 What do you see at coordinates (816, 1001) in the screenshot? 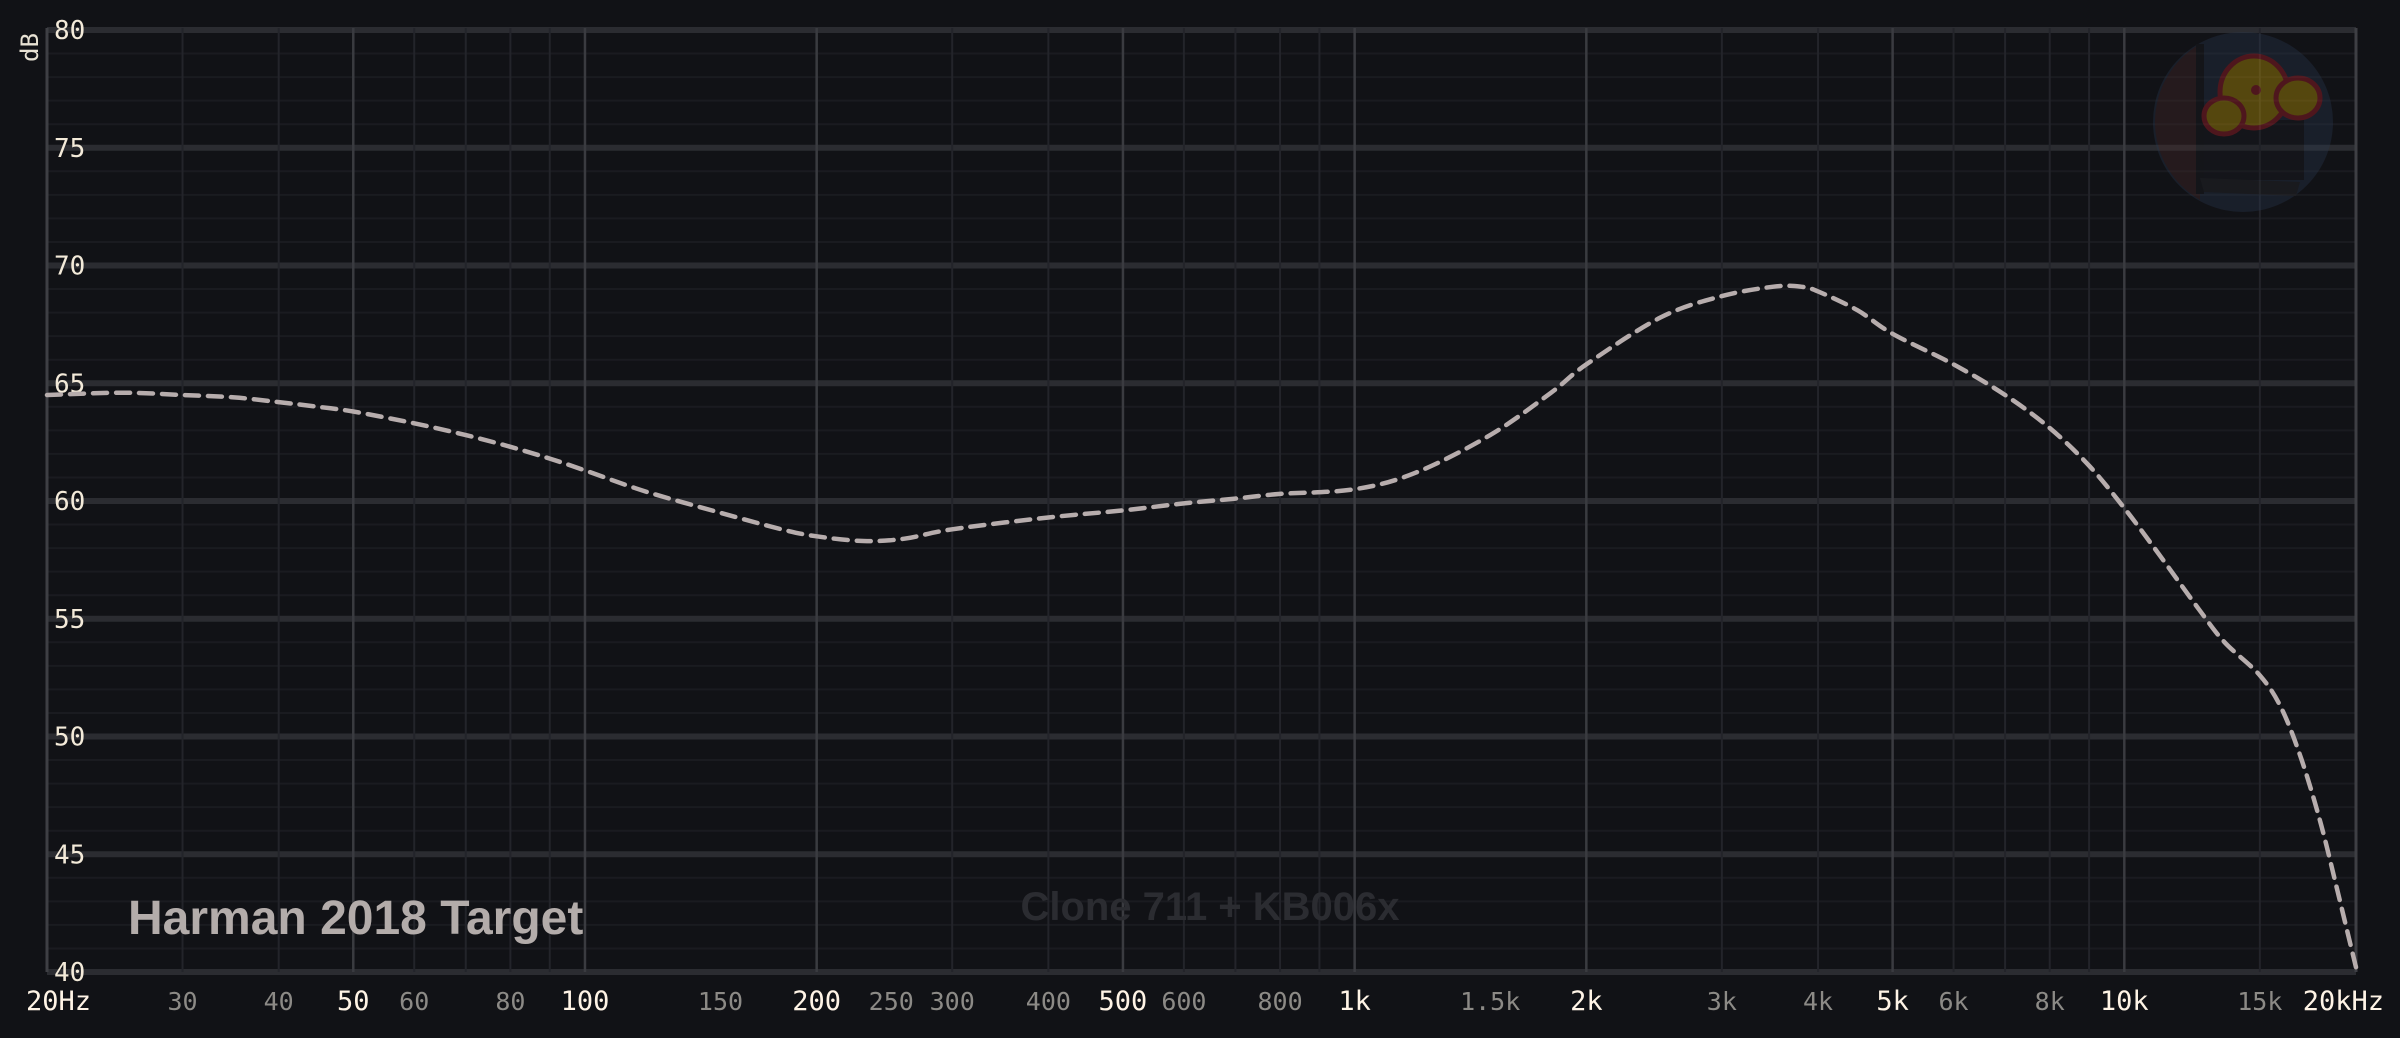
I see `x-tick-label-major: 200` at bounding box center [816, 1001].